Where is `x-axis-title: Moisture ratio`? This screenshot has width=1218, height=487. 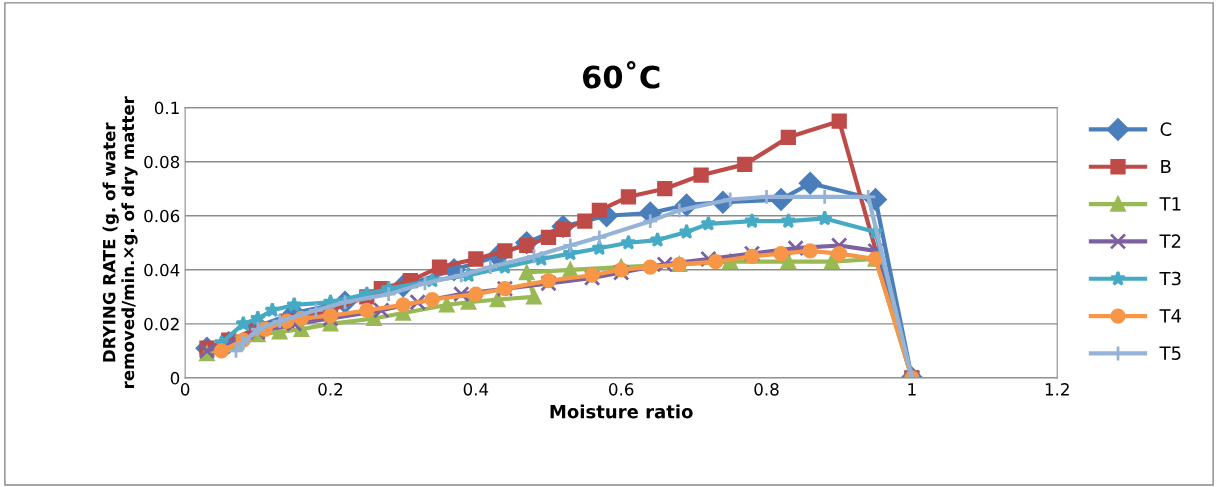
x-axis-title: Moisture ratio is located at coordinates (621, 411).